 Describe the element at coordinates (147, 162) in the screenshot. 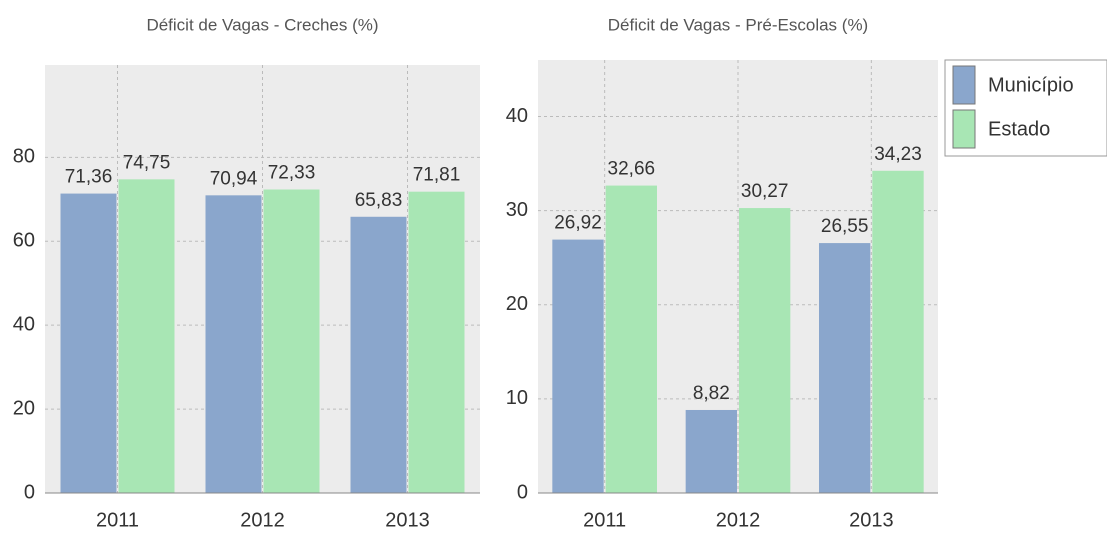

I see `value-label: 74,75` at that location.